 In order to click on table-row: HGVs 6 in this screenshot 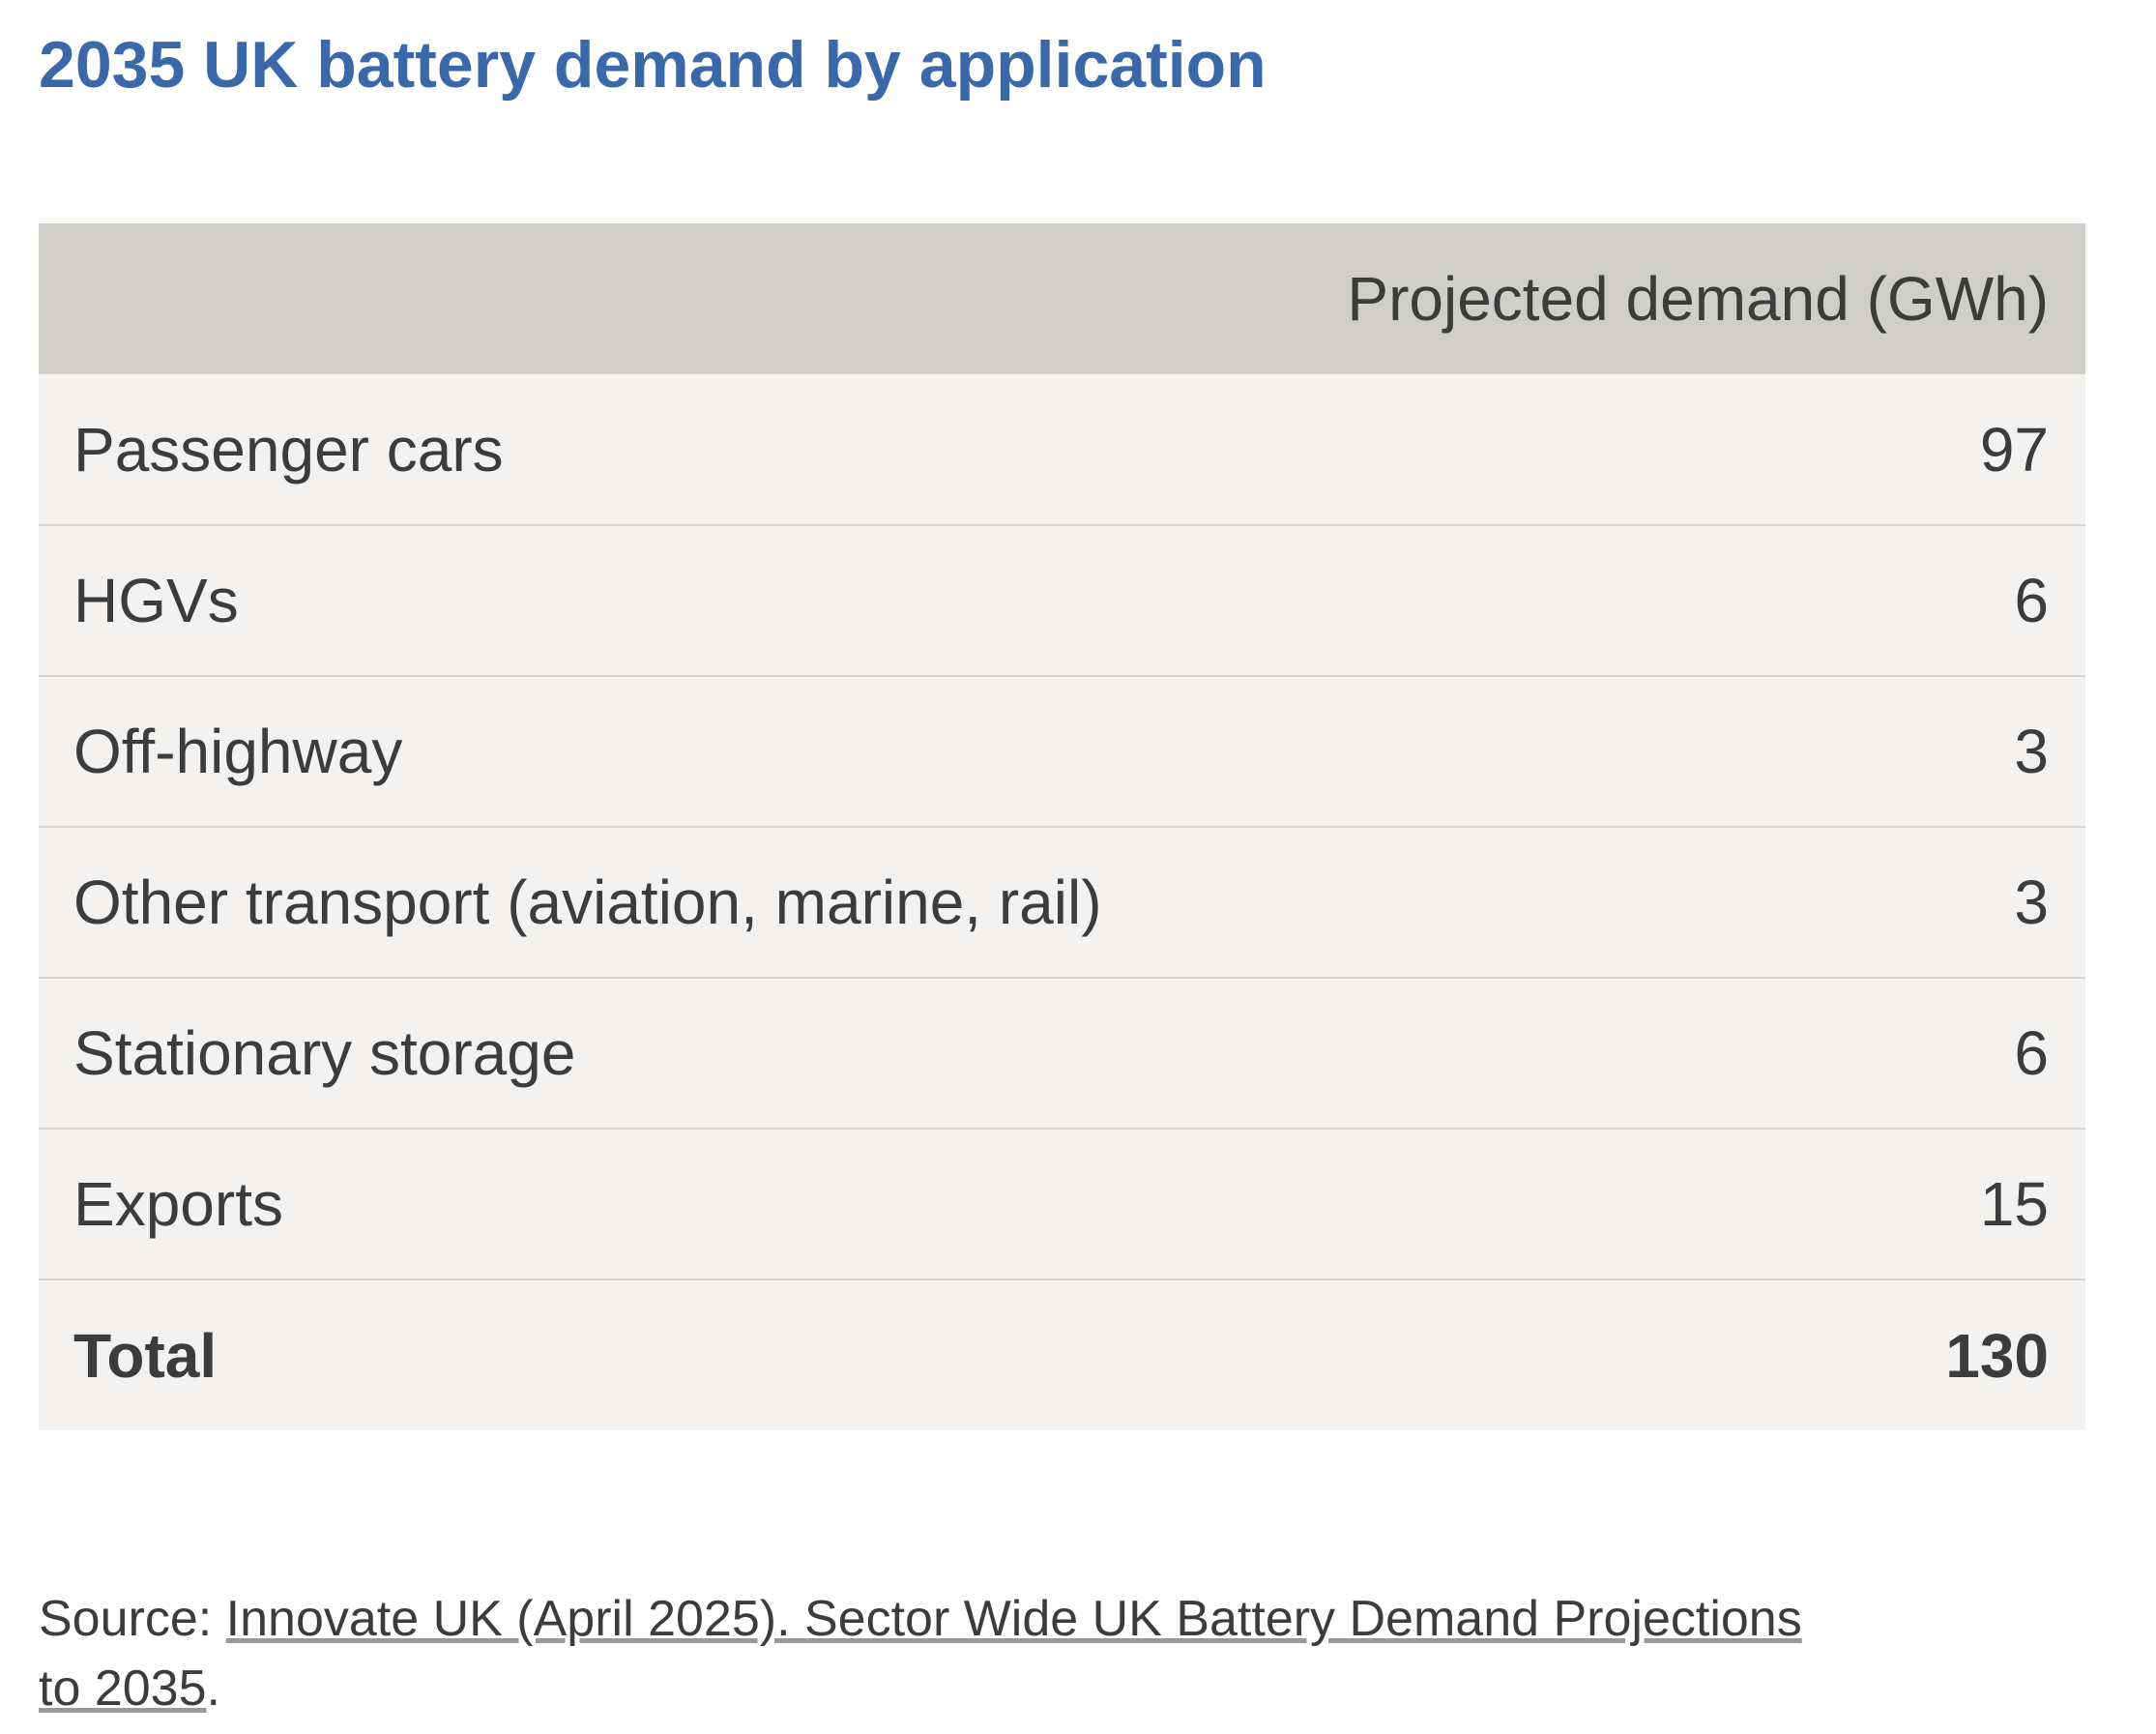, I will do `click(1062, 601)`.